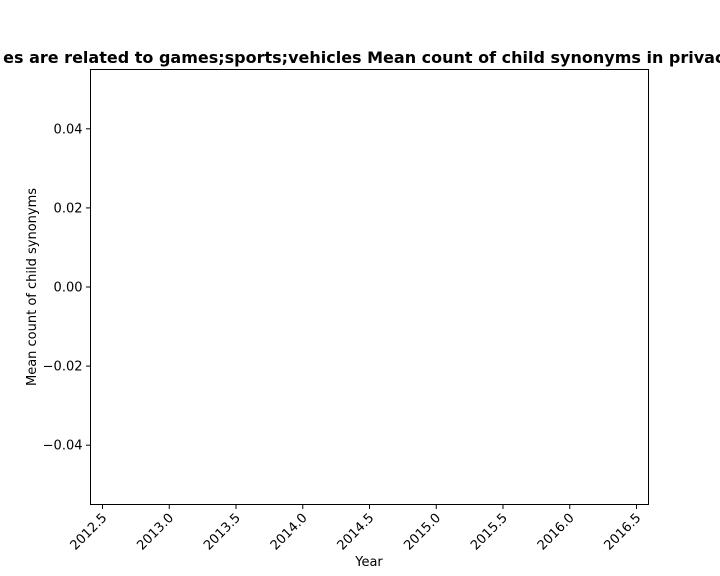 Image resolution: width=720 pixels, height=576 pixels. What do you see at coordinates (489, 532) in the screenshot?
I see `x-tick-label: 2015.5` at bounding box center [489, 532].